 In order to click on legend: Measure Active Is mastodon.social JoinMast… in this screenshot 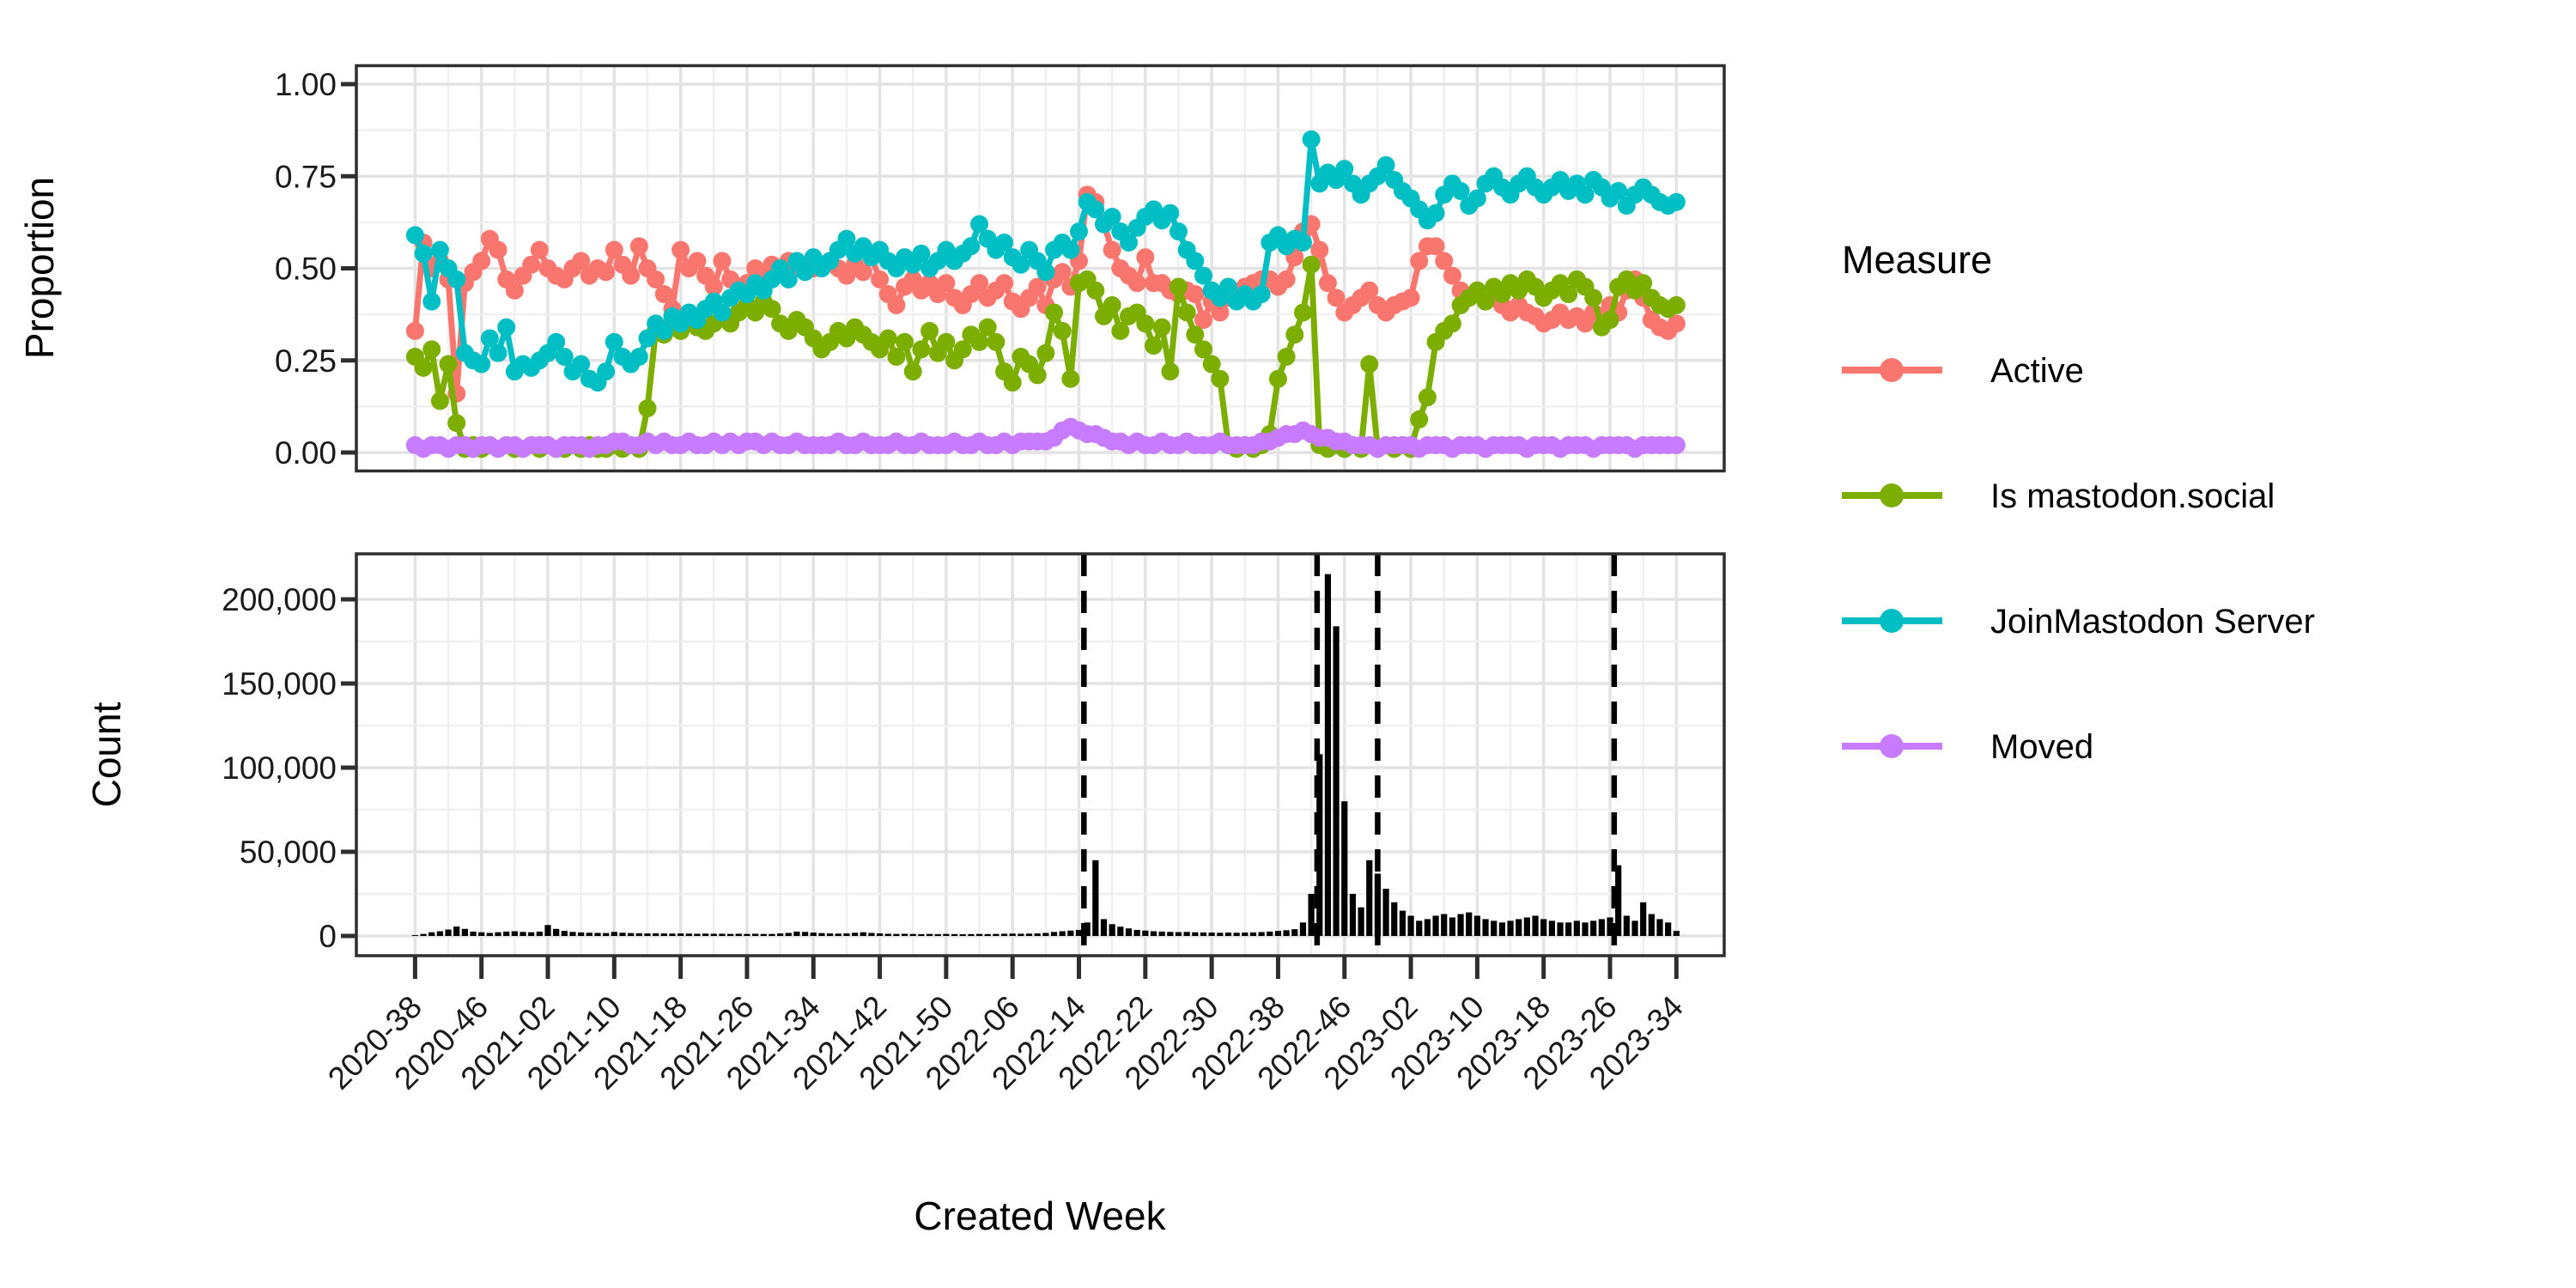, I will do `click(2078, 502)`.